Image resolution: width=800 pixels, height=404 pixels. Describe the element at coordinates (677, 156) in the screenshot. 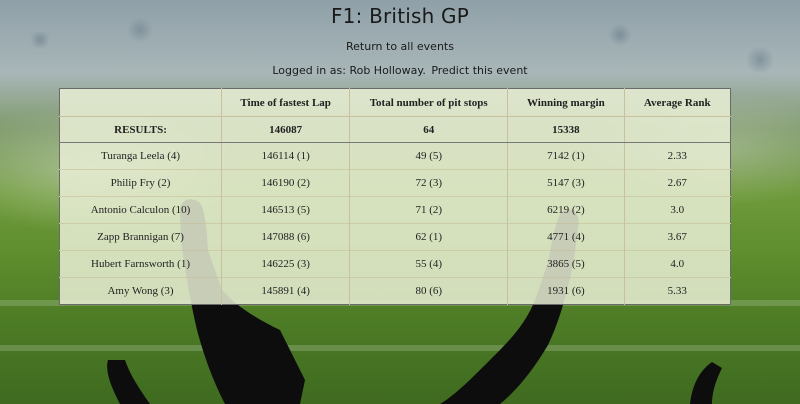

I see `average-rank-cell: 2.33` at that location.